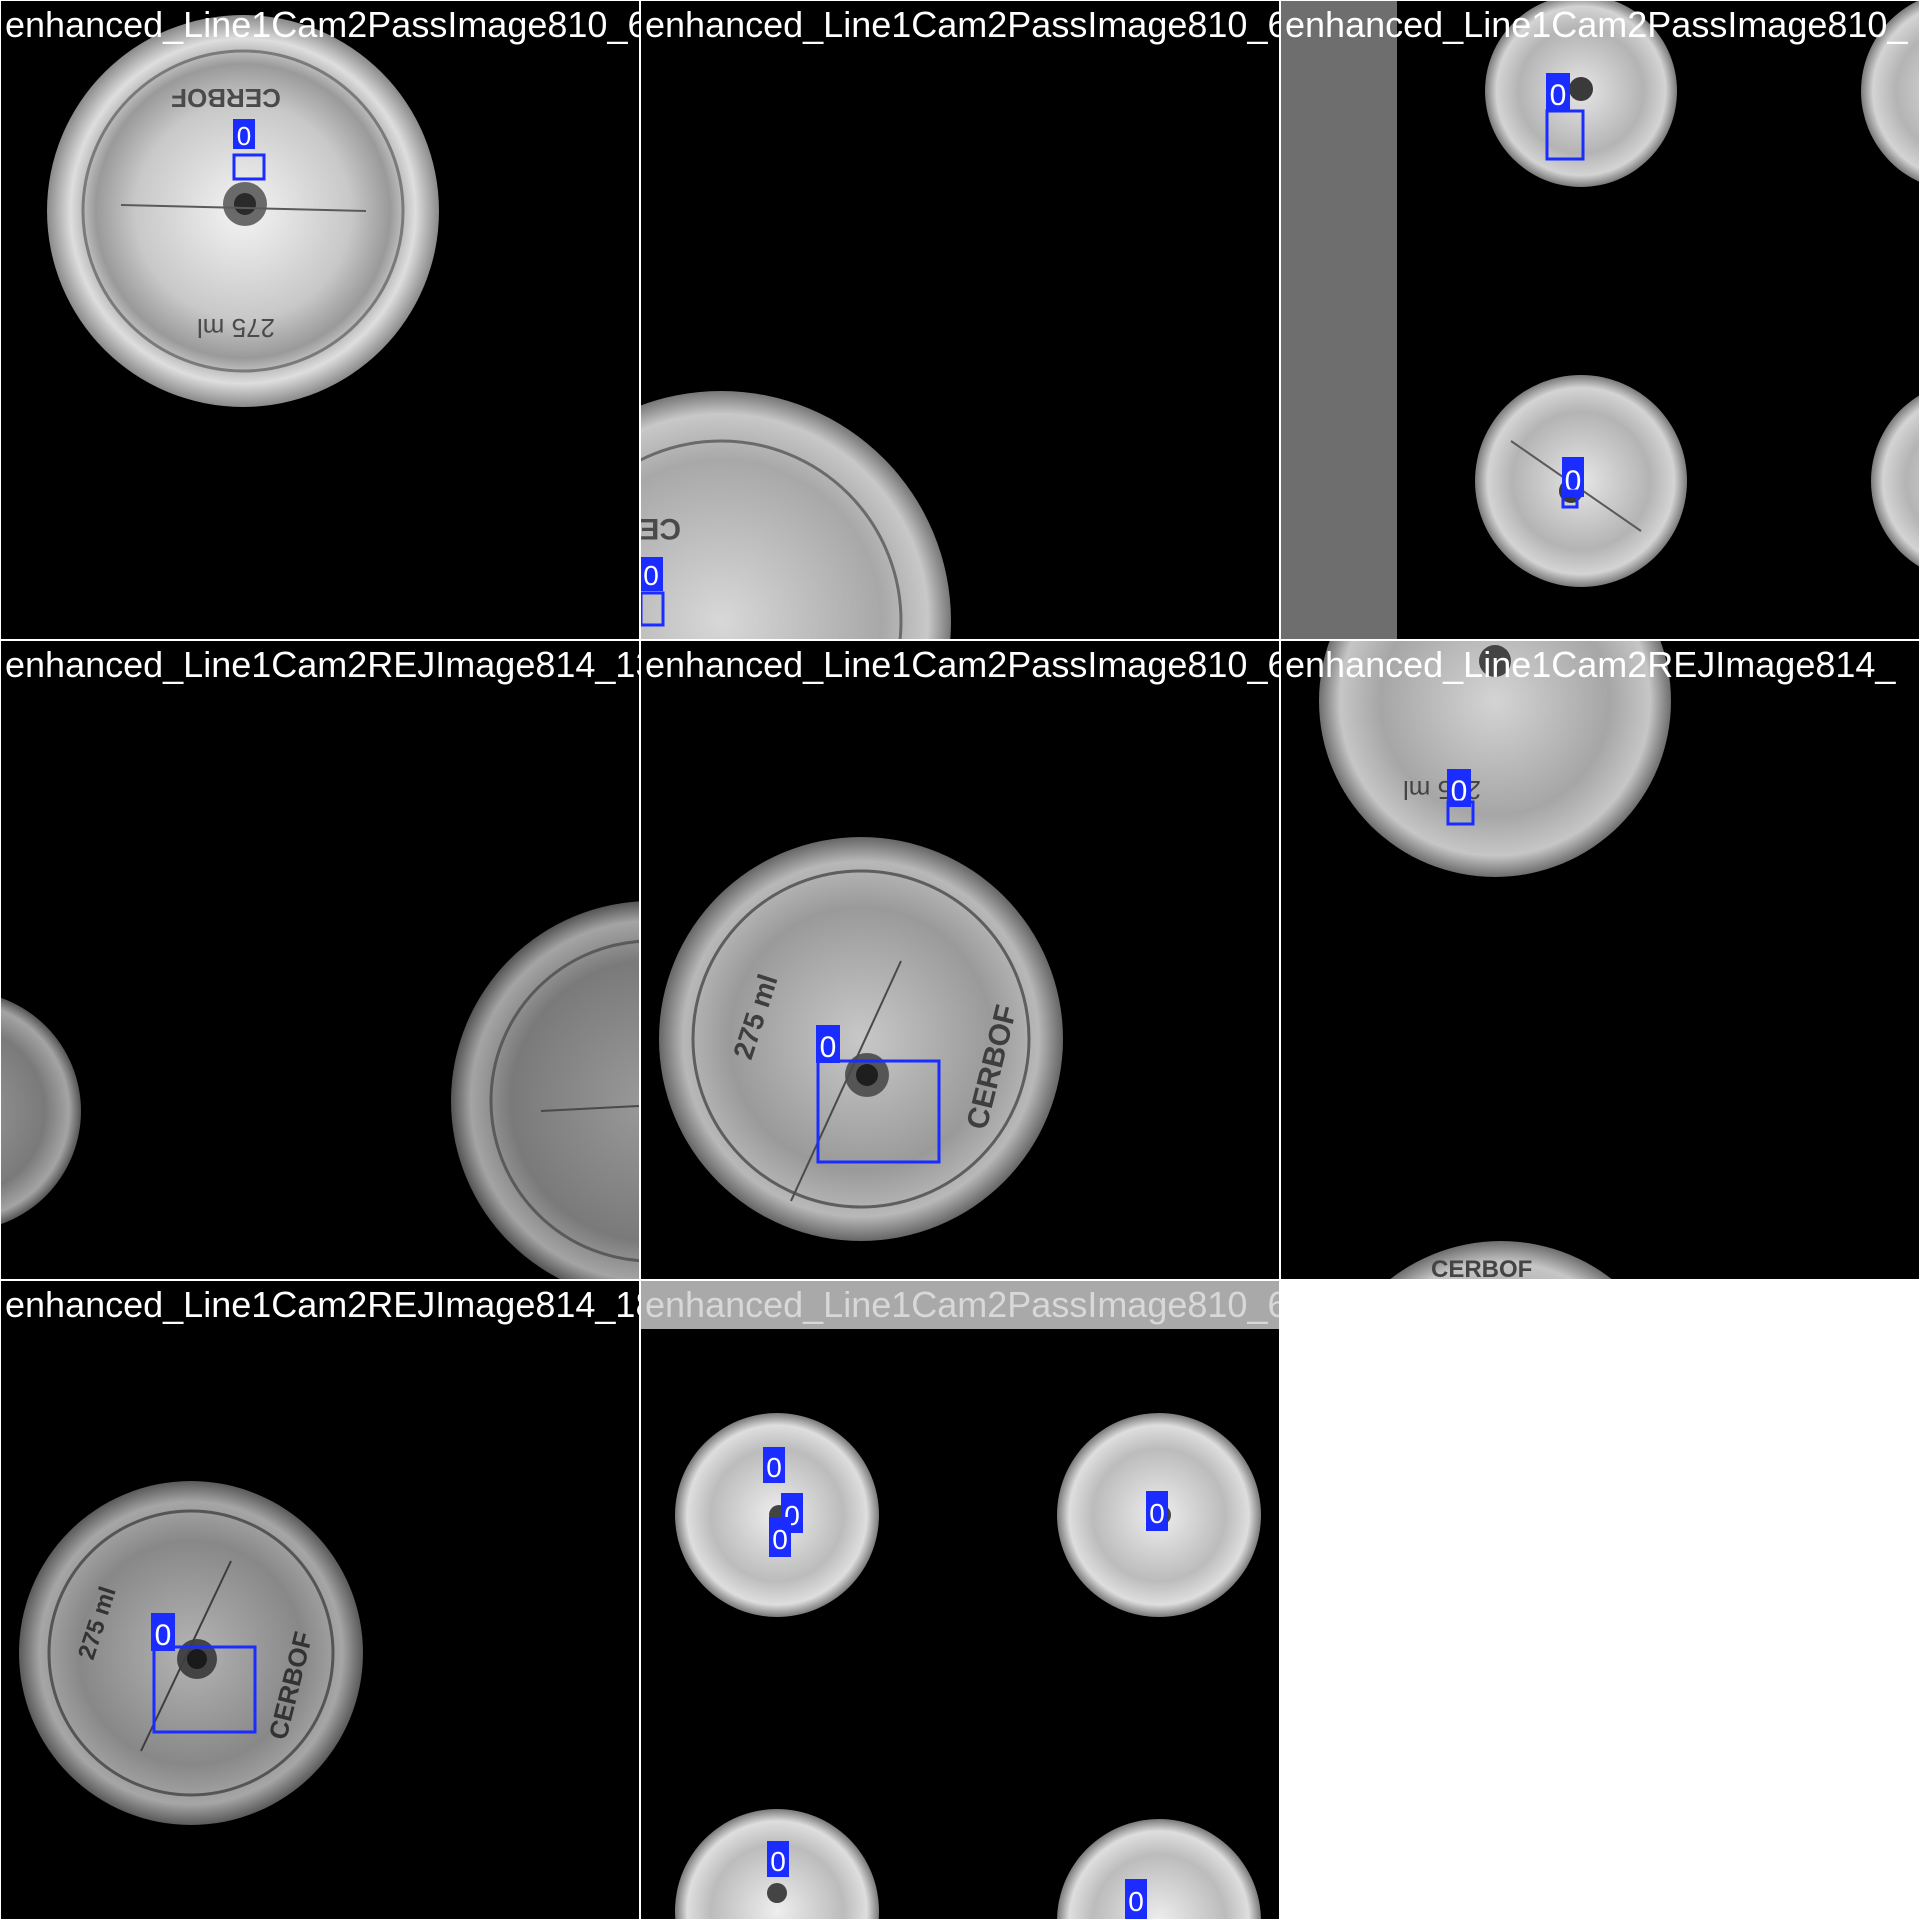  Describe the element at coordinates (968, 1666) in the screenshot. I see `cap-image: 0 0 0 0 0 0` at that location.